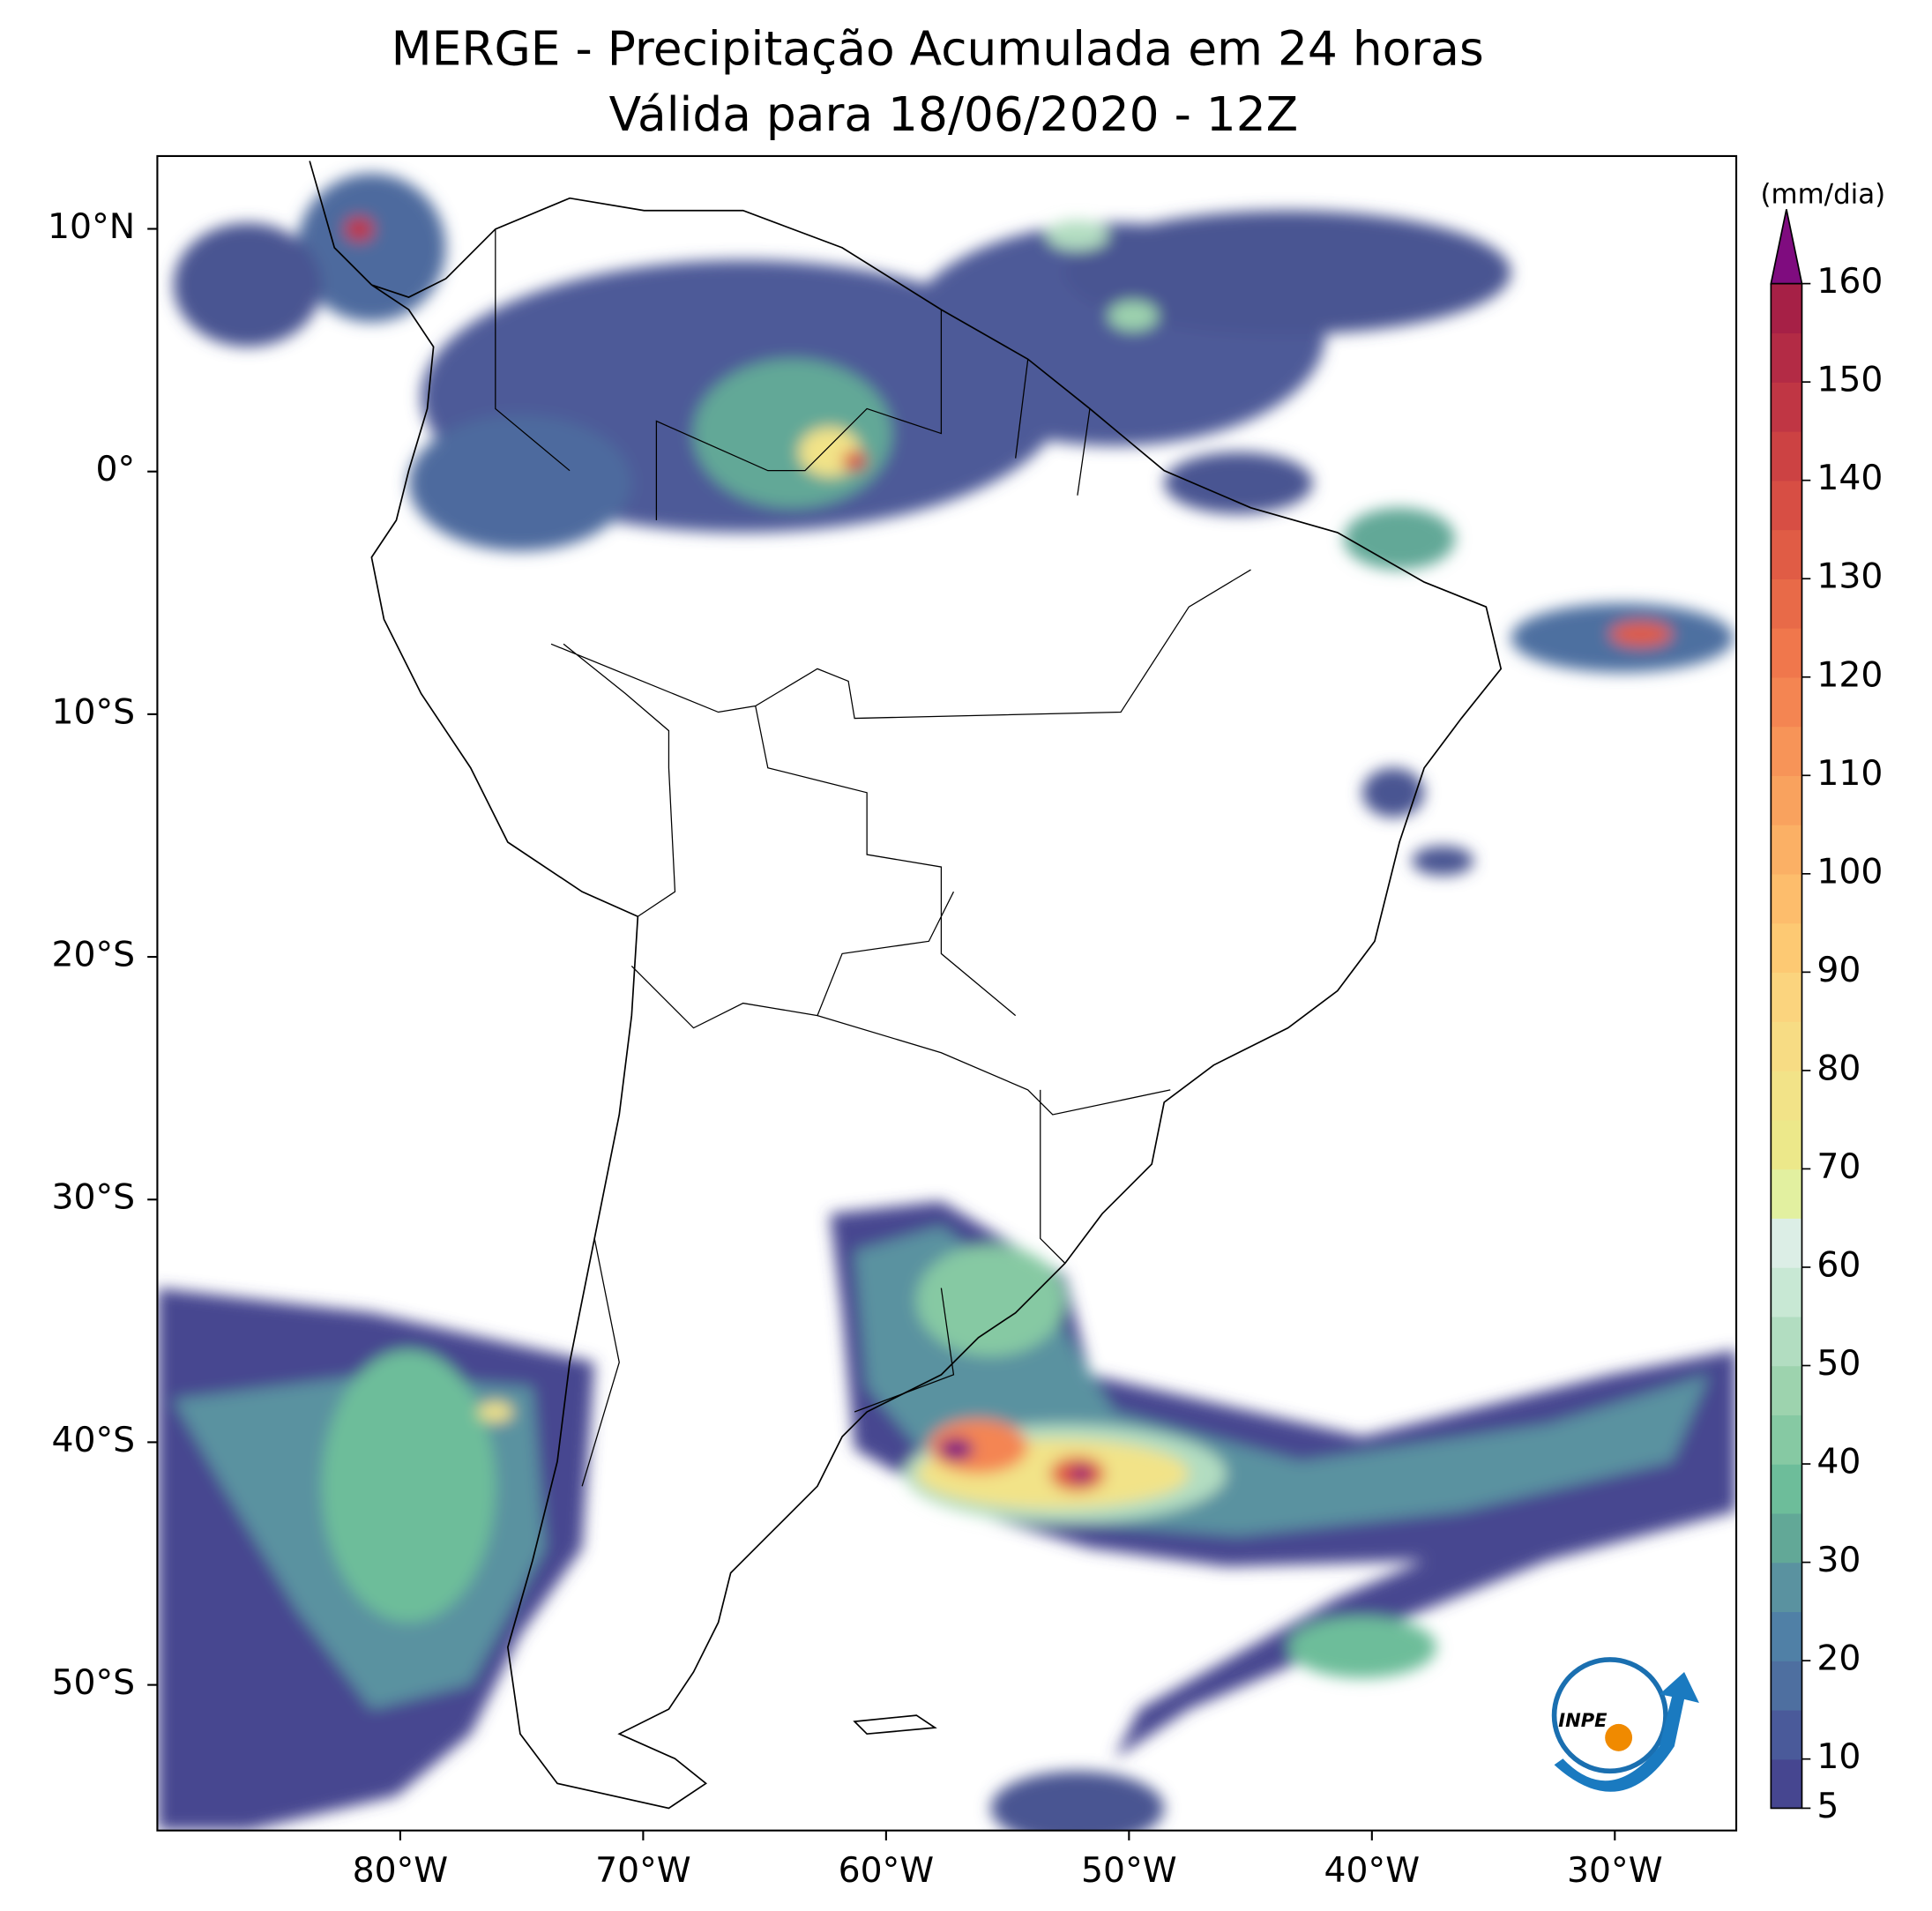 The width and height of the screenshot is (1932, 1911). Describe the element at coordinates (887, 1871) in the screenshot. I see `x-tick-label: 60°W` at that location.